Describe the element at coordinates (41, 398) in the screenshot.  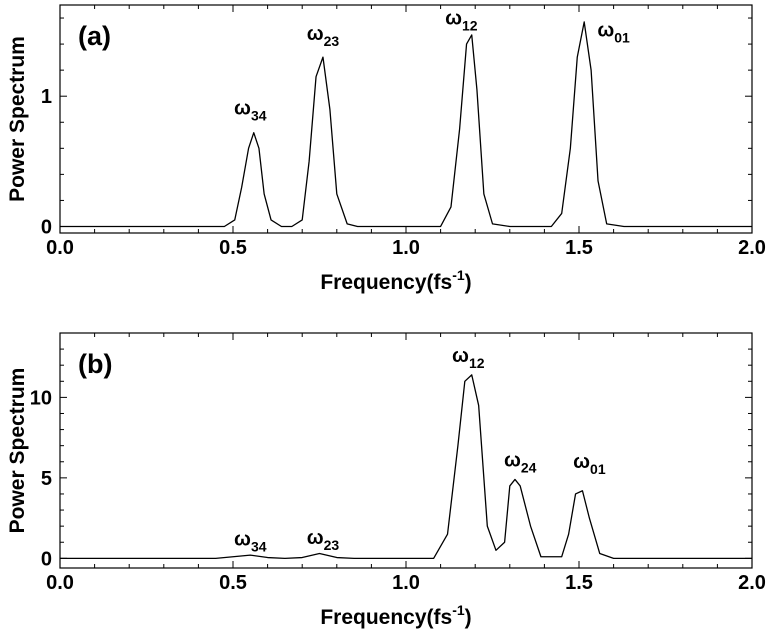
I see `y-tick-label: 10` at that location.